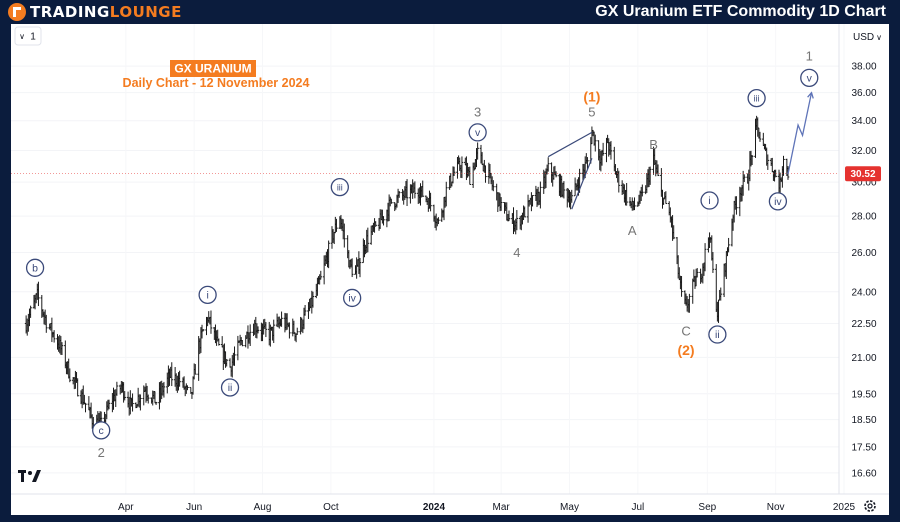  I want to click on wave-label-text: 5, so click(591, 112).